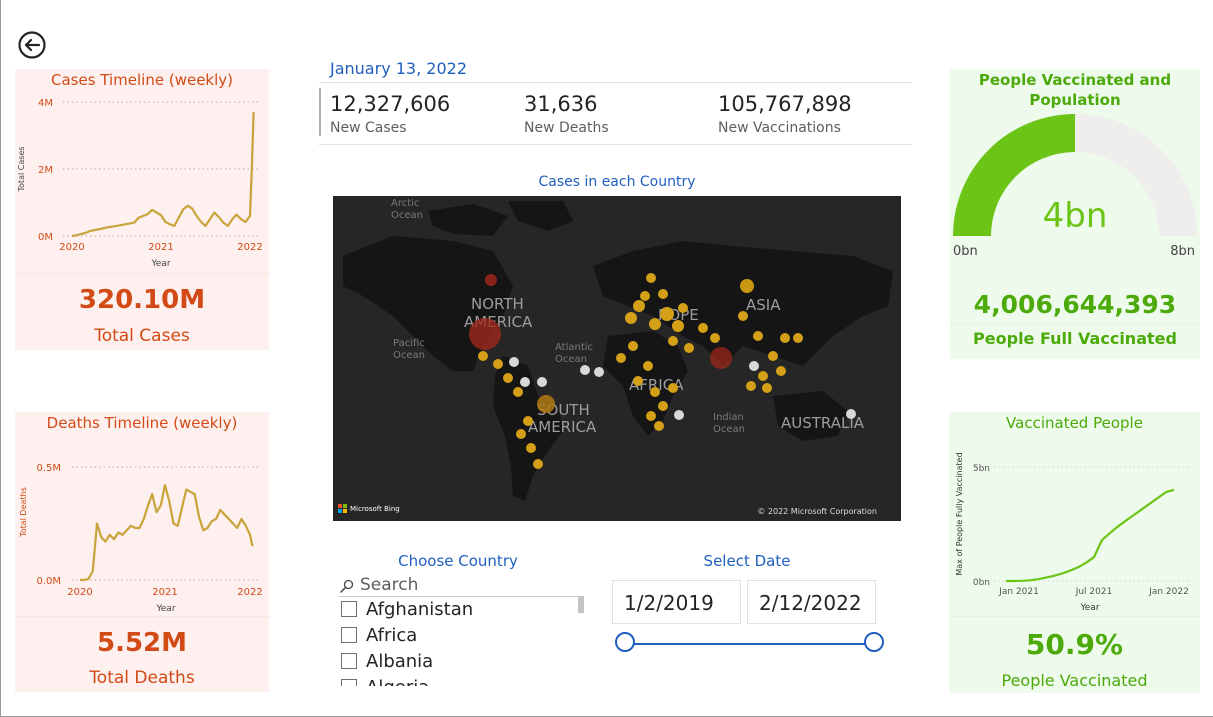  What do you see at coordinates (48, 581) in the screenshot?
I see `deaths-ytick: 0.0M` at bounding box center [48, 581].